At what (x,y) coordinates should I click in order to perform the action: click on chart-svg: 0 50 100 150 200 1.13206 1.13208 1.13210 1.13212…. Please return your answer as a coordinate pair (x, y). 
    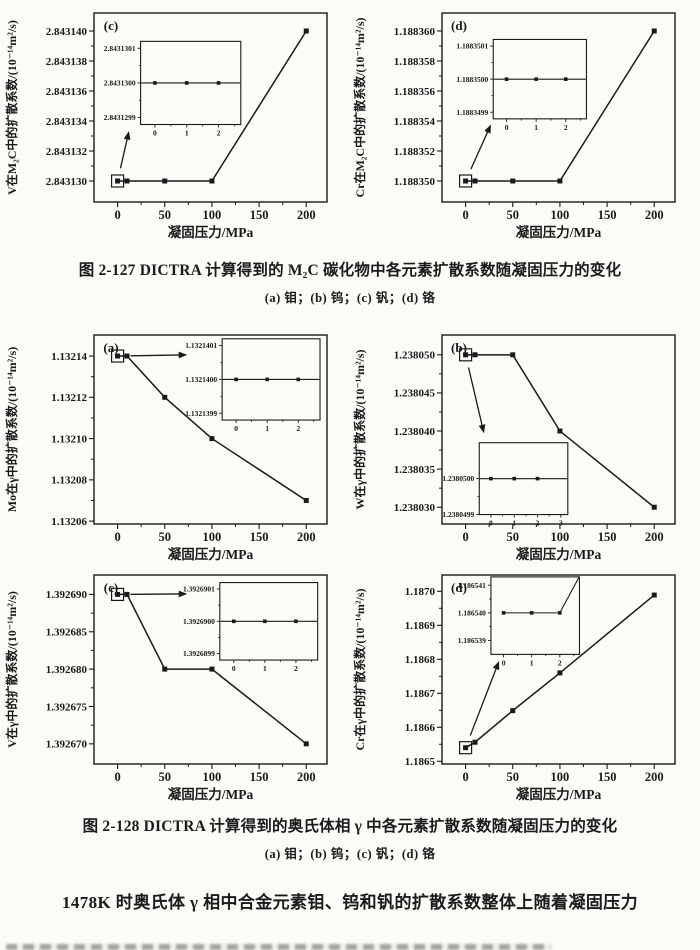
    Looking at the image, I should click on (166, 448).